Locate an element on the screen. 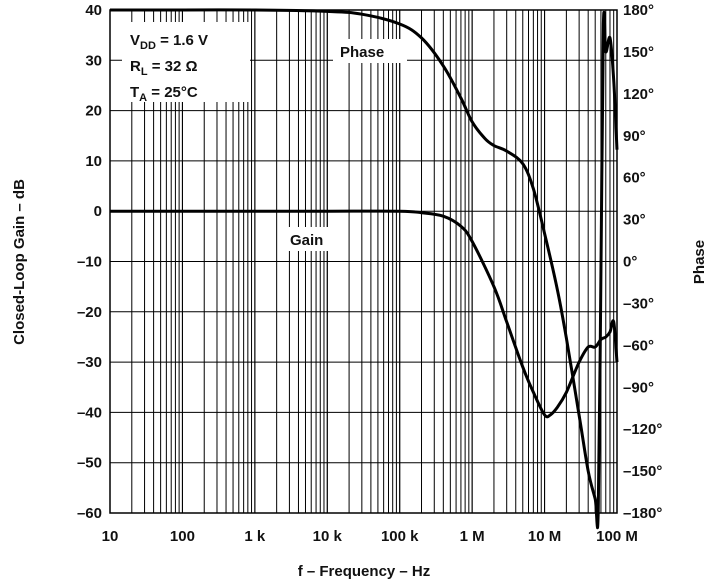 The height and width of the screenshot is (583, 711). y-tick-label: –40 is located at coordinates (89, 412).